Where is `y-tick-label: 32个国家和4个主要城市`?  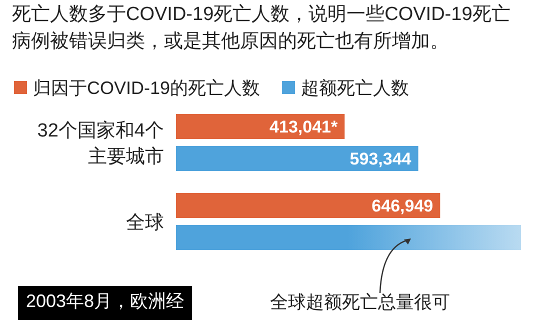
y-tick-label: 32个国家和4个主要城市 is located at coordinates (100, 144).